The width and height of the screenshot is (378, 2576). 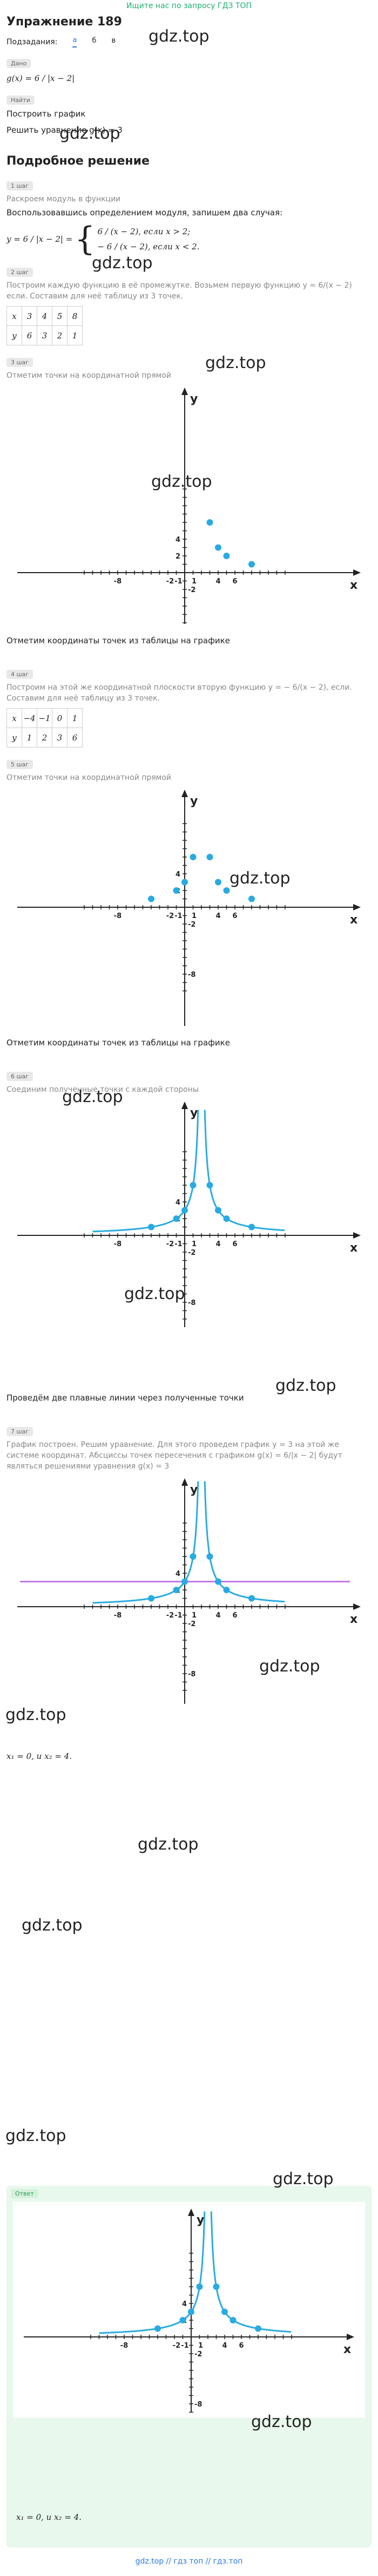 I want to click on step7-chip: 7 шаг, so click(x=20, y=1431).